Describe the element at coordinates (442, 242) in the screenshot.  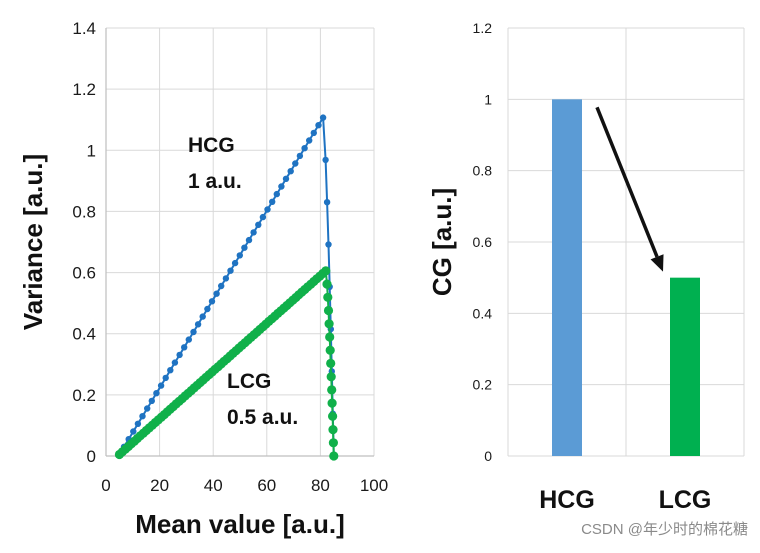
I see `cg-y-axis-title: CG [a.u.]` at that location.